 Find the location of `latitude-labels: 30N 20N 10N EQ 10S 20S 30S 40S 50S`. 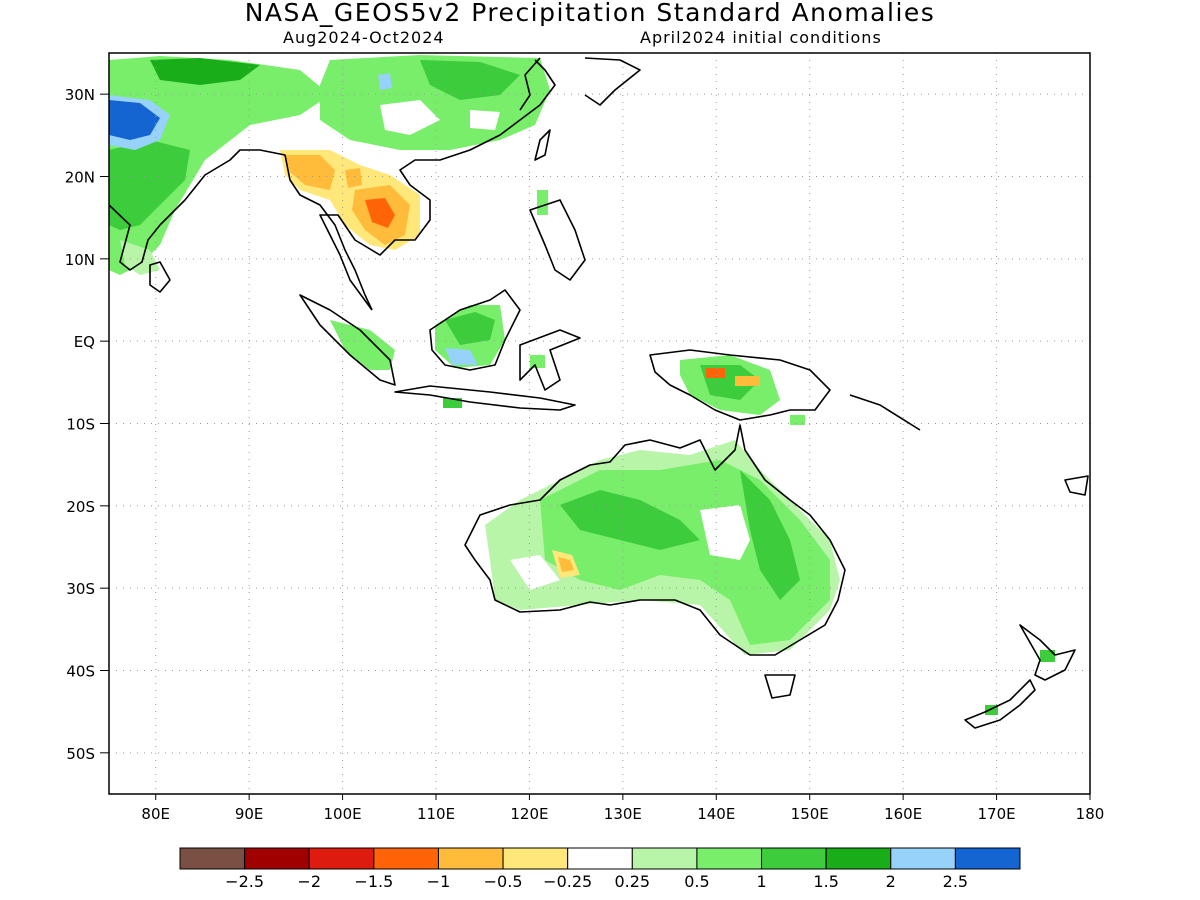

latitude-labels: 30N 20N 10N EQ 10S 20S 30S 40S 50S is located at coordinates (87, 424).